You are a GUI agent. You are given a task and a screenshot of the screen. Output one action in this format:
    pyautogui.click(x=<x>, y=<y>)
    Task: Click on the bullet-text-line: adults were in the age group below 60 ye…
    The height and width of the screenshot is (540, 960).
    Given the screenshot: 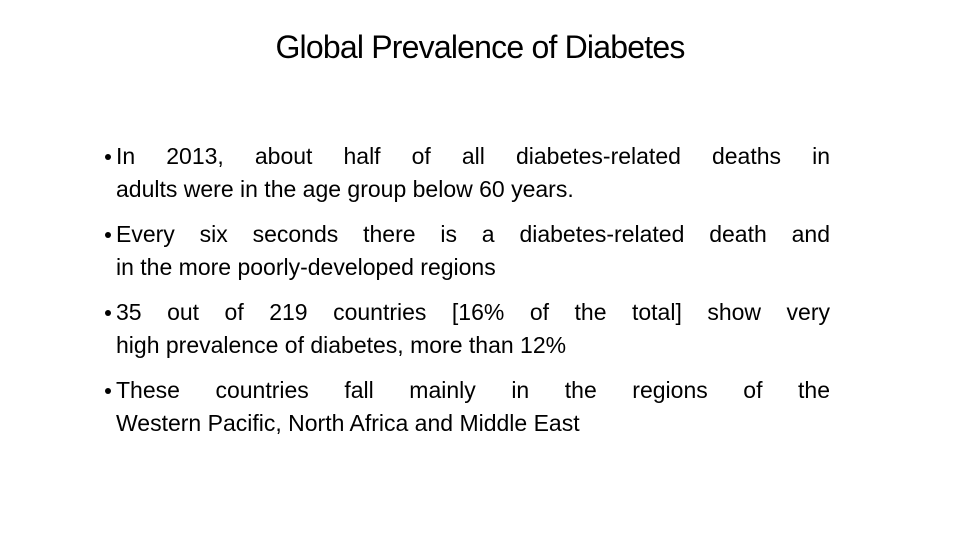 What is the action you would take?
    pyautogui.click(x=345, y=189)
    